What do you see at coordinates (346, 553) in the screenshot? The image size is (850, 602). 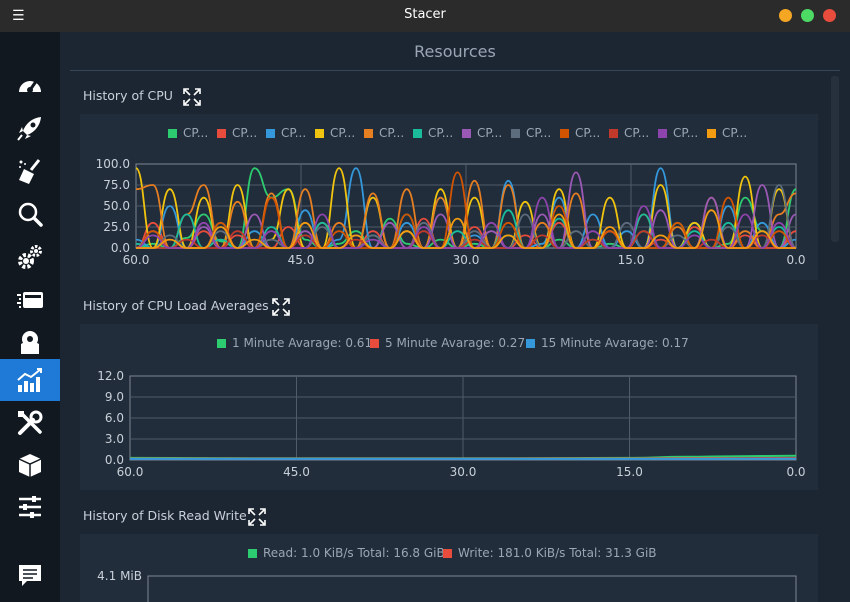 I see `legend-item: Read: 1.0 KiB/s Total: 16.8 GiB` at bounding box center [346, 553].